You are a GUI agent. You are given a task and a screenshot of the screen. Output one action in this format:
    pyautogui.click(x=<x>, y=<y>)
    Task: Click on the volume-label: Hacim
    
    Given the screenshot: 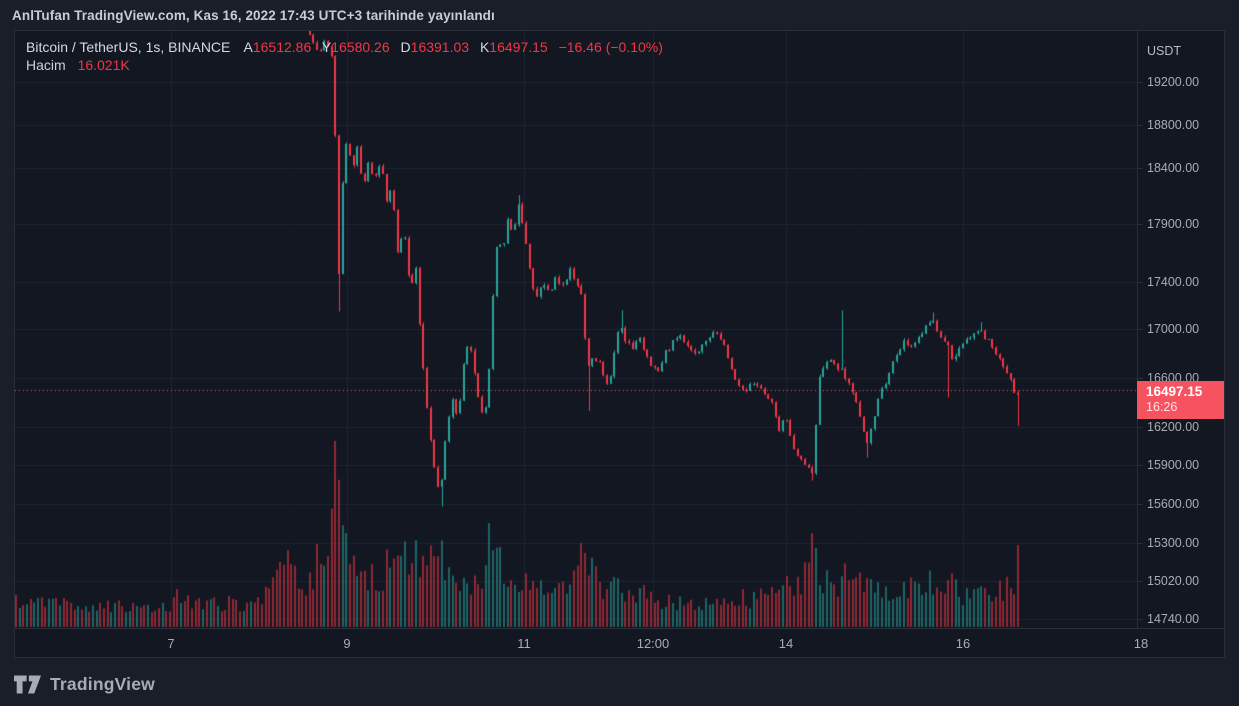 What is the action you would take?
    pyautogui.click(x=46, y=65)
    